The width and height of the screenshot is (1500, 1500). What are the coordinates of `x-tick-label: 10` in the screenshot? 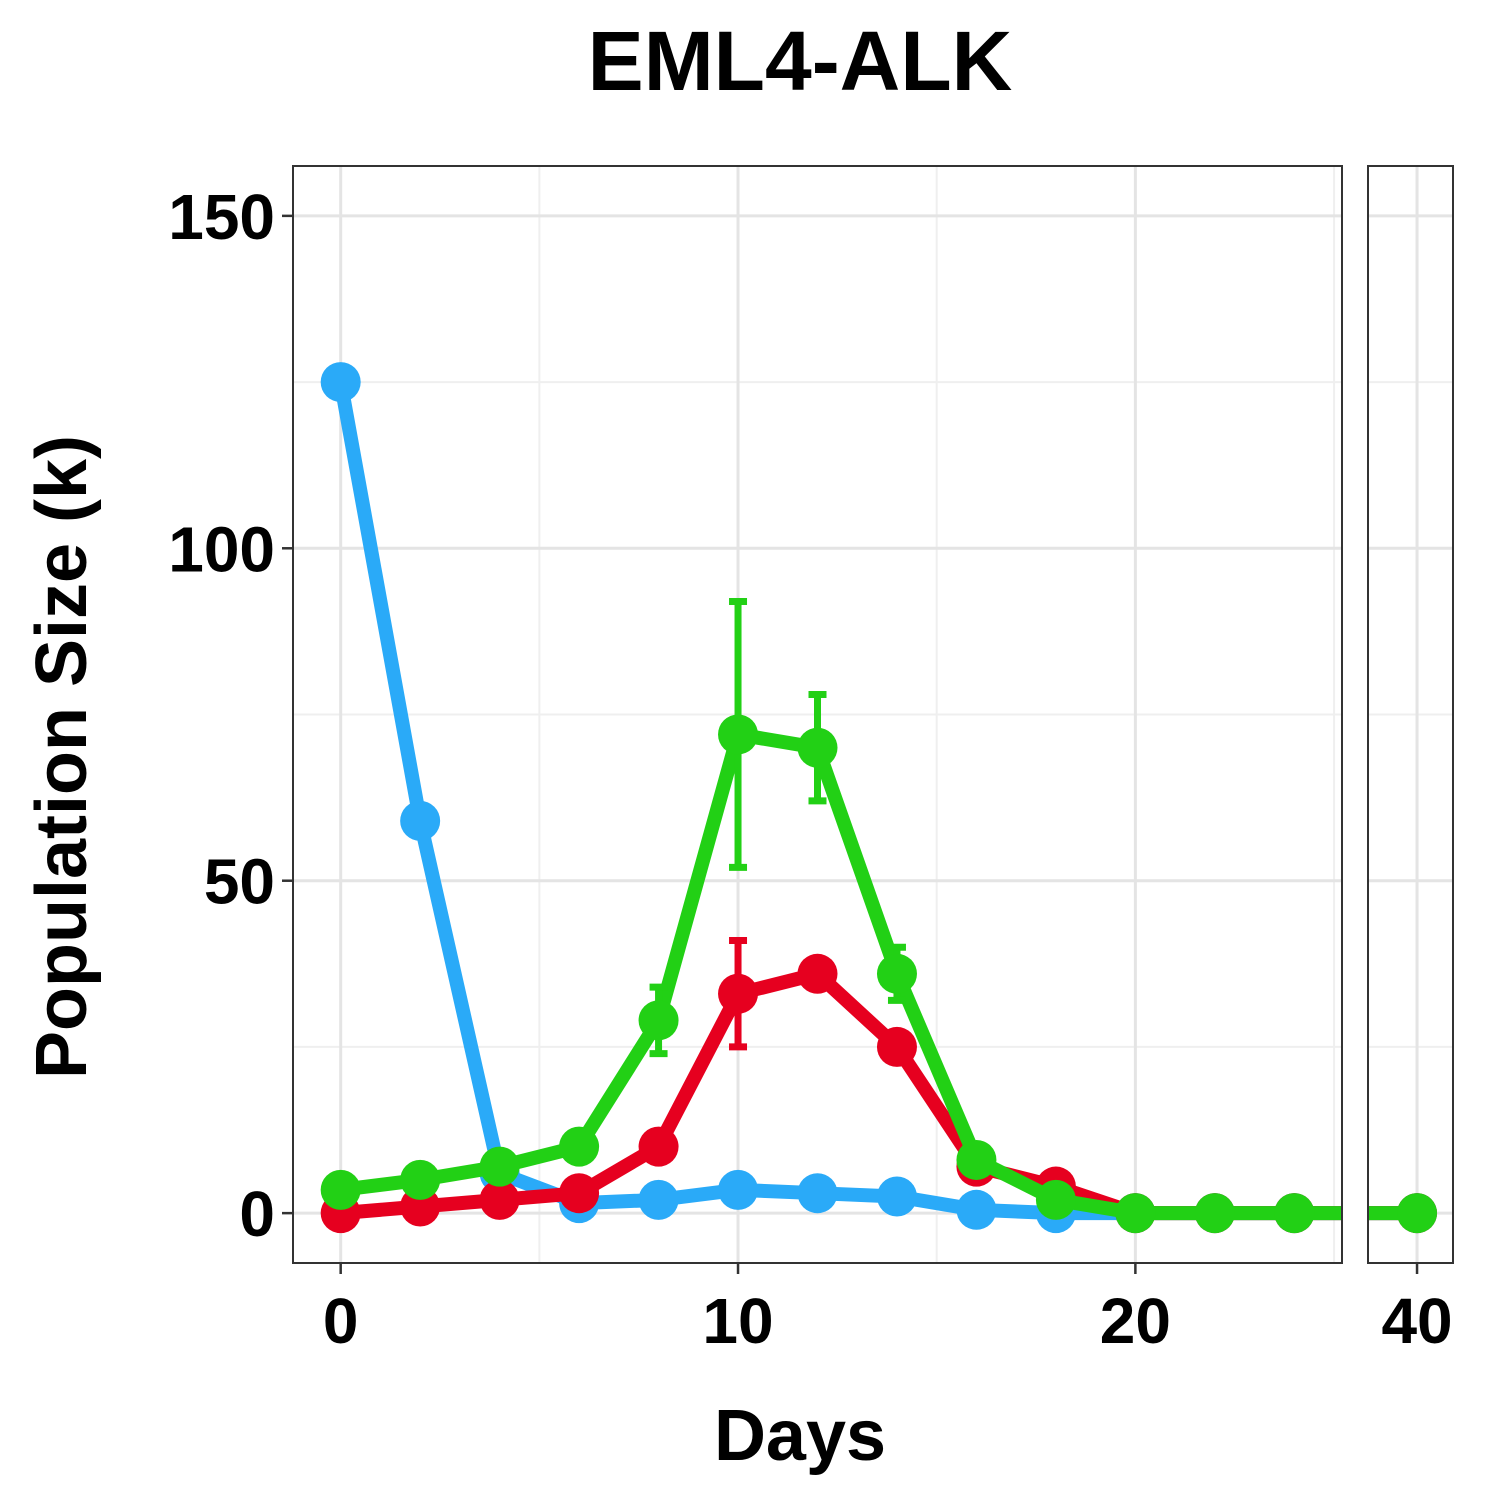 It's located at (737, 1321).